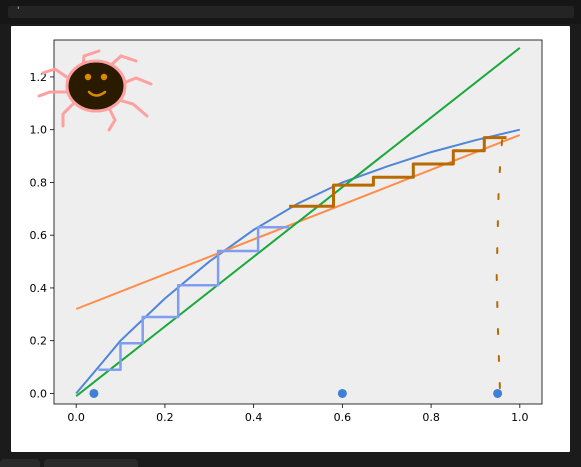 The width and height of the screenshot is (581, 467). Describe the element at coordinates (39, 235) in the screenshot. I see `y-tick-label: 0.6` at that location.